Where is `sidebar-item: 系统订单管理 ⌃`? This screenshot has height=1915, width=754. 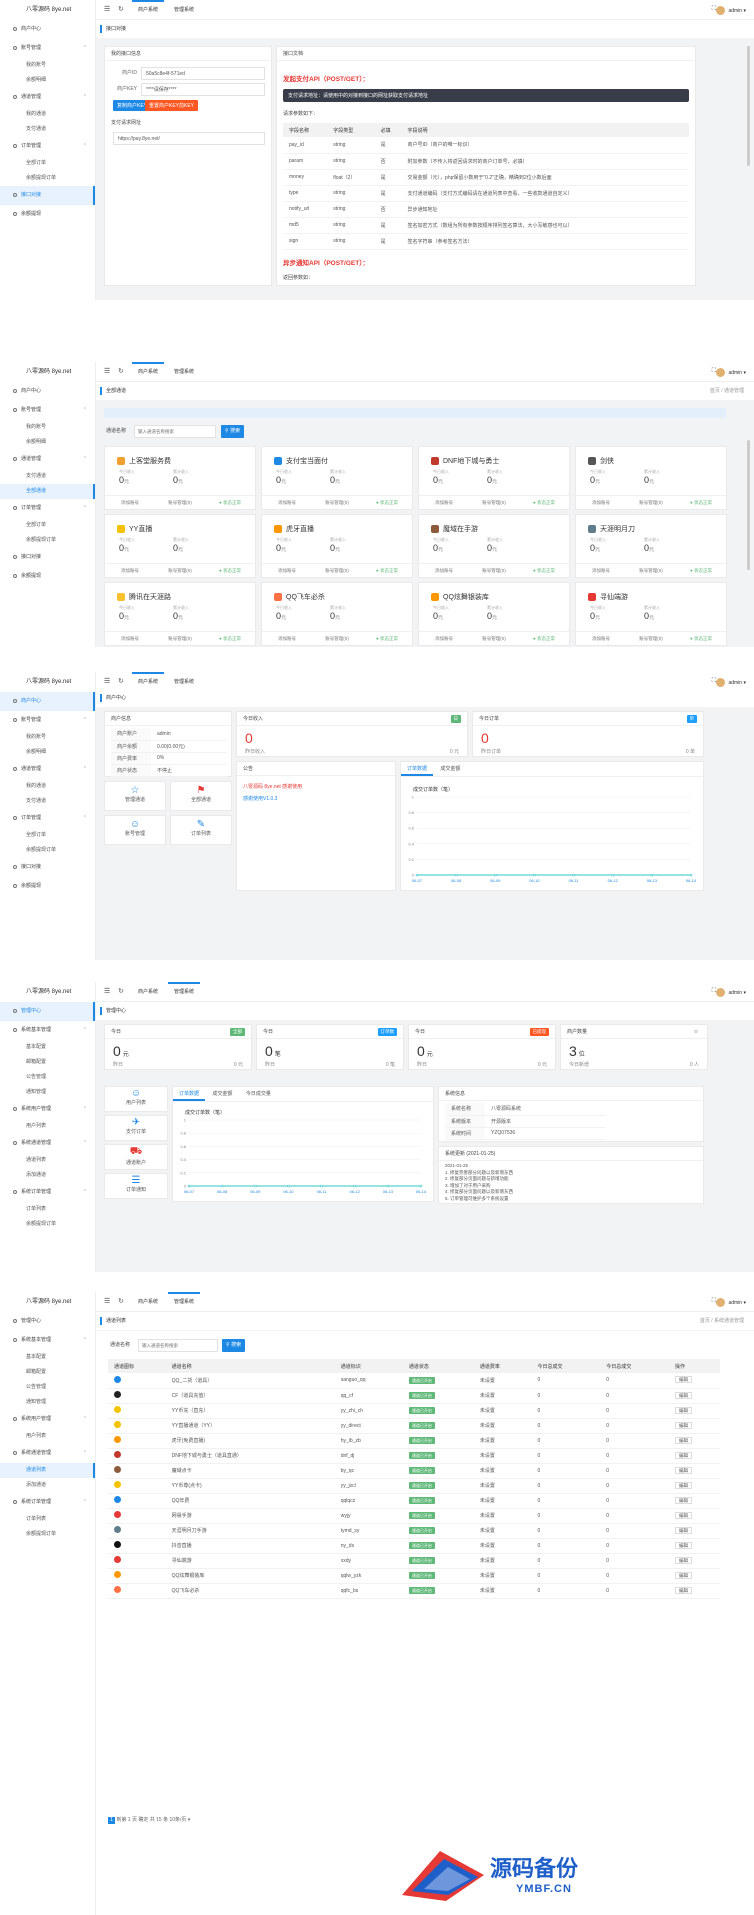
sidebar-item: 系统订单管理 ⌃ is located at coordinates (47, 1192).